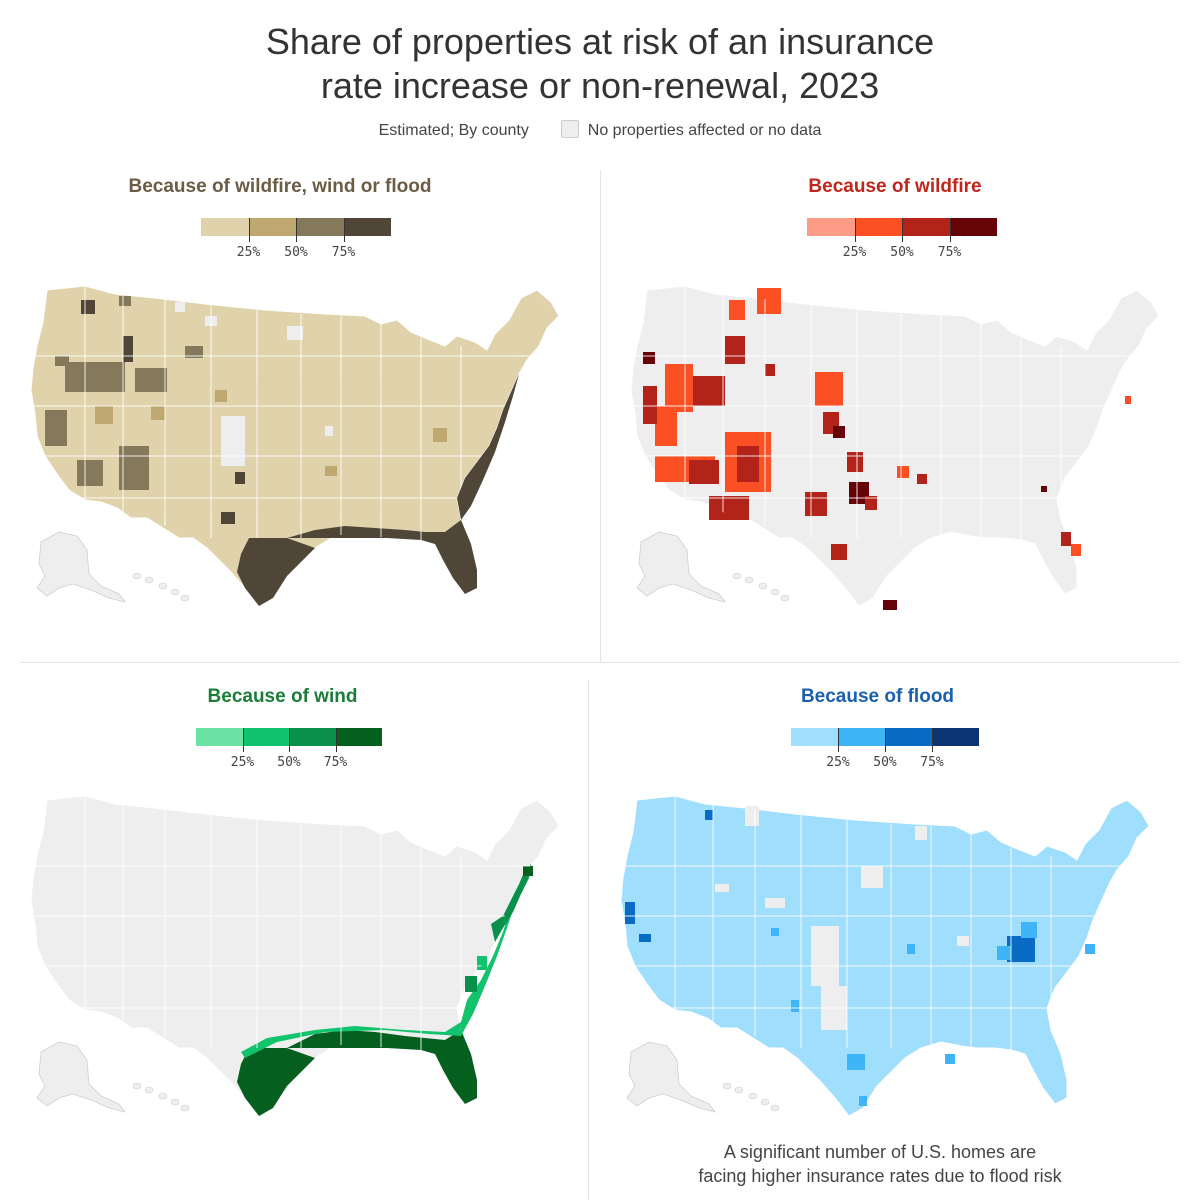  Describe the element at coordinates (282, 696) in the screenshot. I see `panel-title-wind: Because of wind` at that location.